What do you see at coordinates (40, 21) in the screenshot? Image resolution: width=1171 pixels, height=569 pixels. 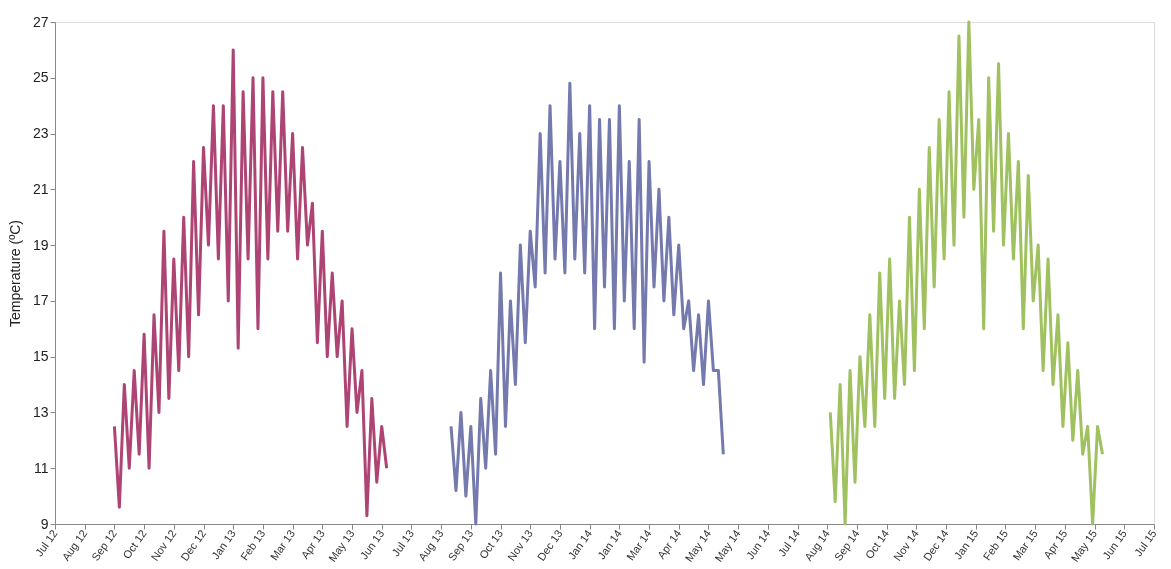 I see `y-tick-label: 27` at bounding box center [40, 21].